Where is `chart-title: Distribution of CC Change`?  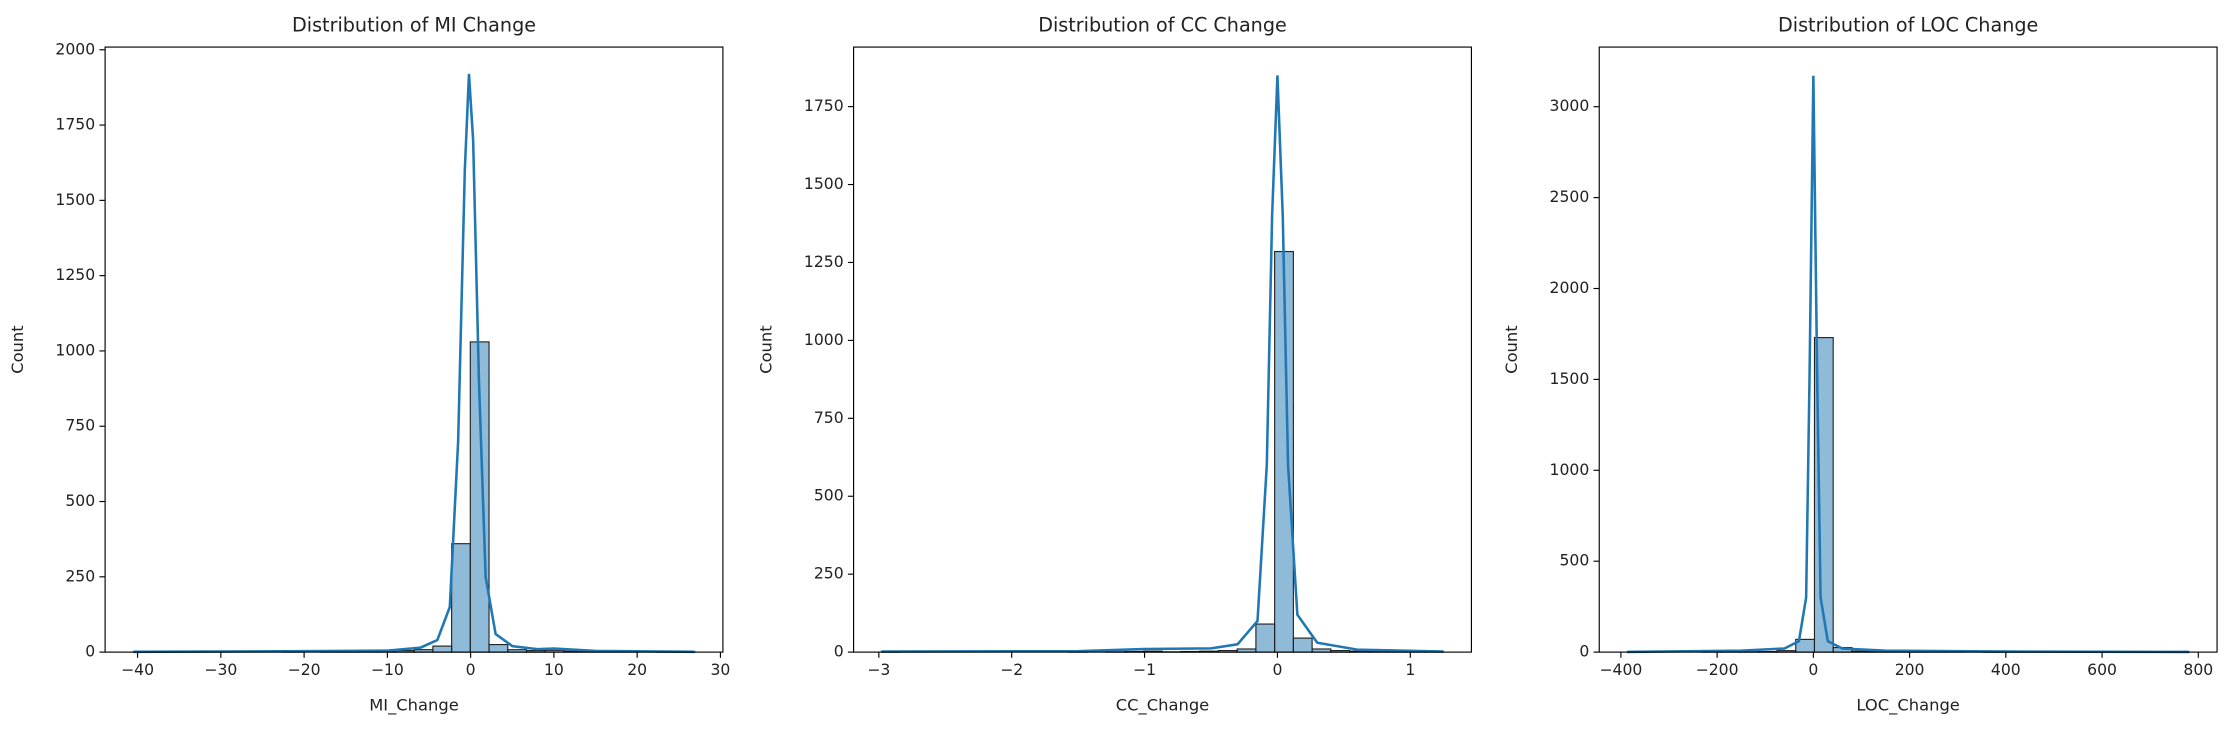 chart-title: Distribution of CC Change is located at coordinates (1162, 24).